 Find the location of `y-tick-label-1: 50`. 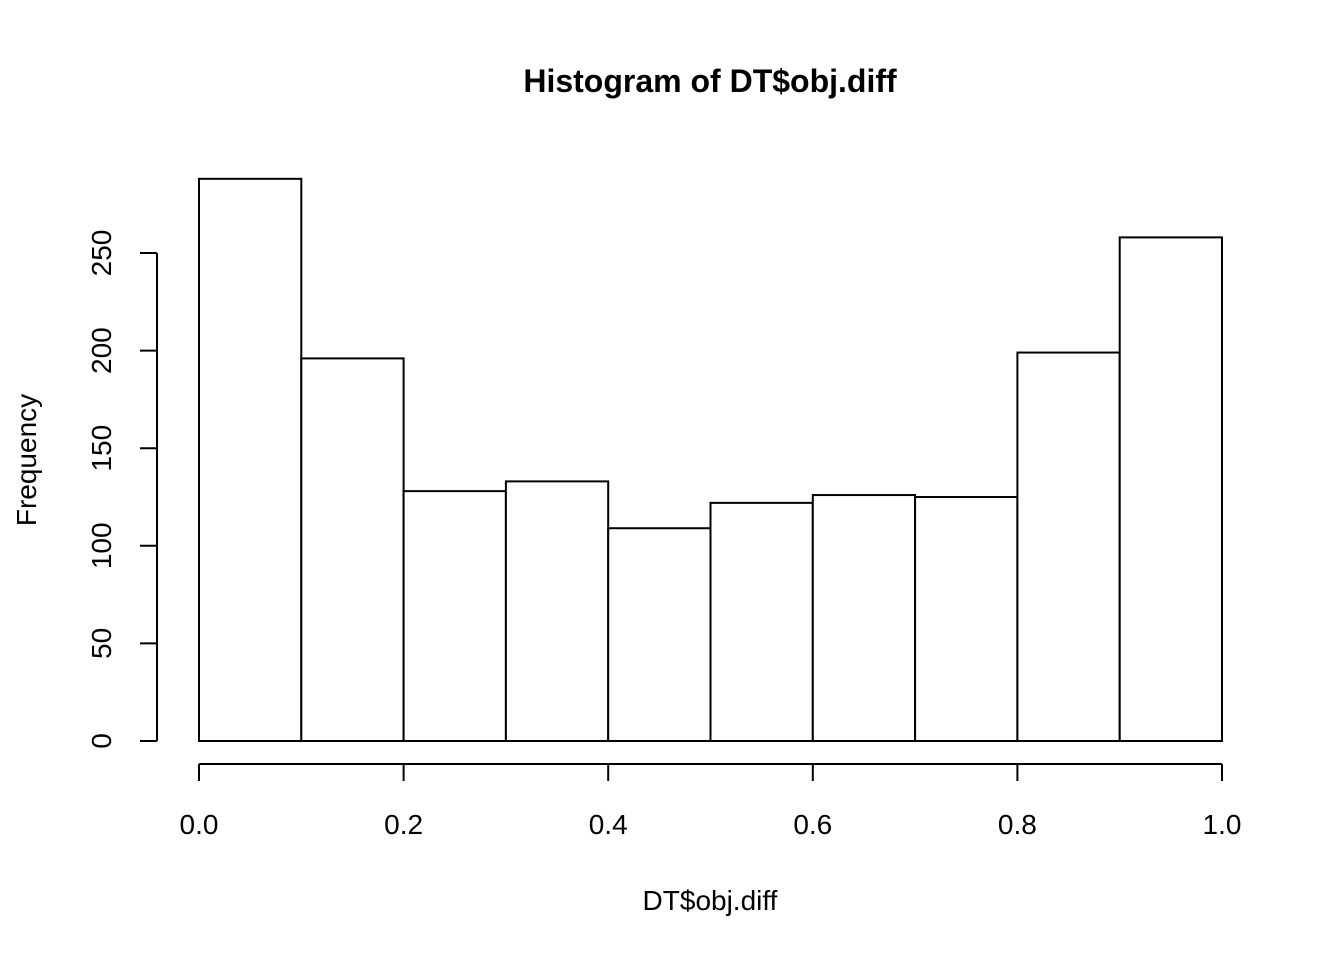

y-tick-label-1: 50 is located at coordinates (101, 643).